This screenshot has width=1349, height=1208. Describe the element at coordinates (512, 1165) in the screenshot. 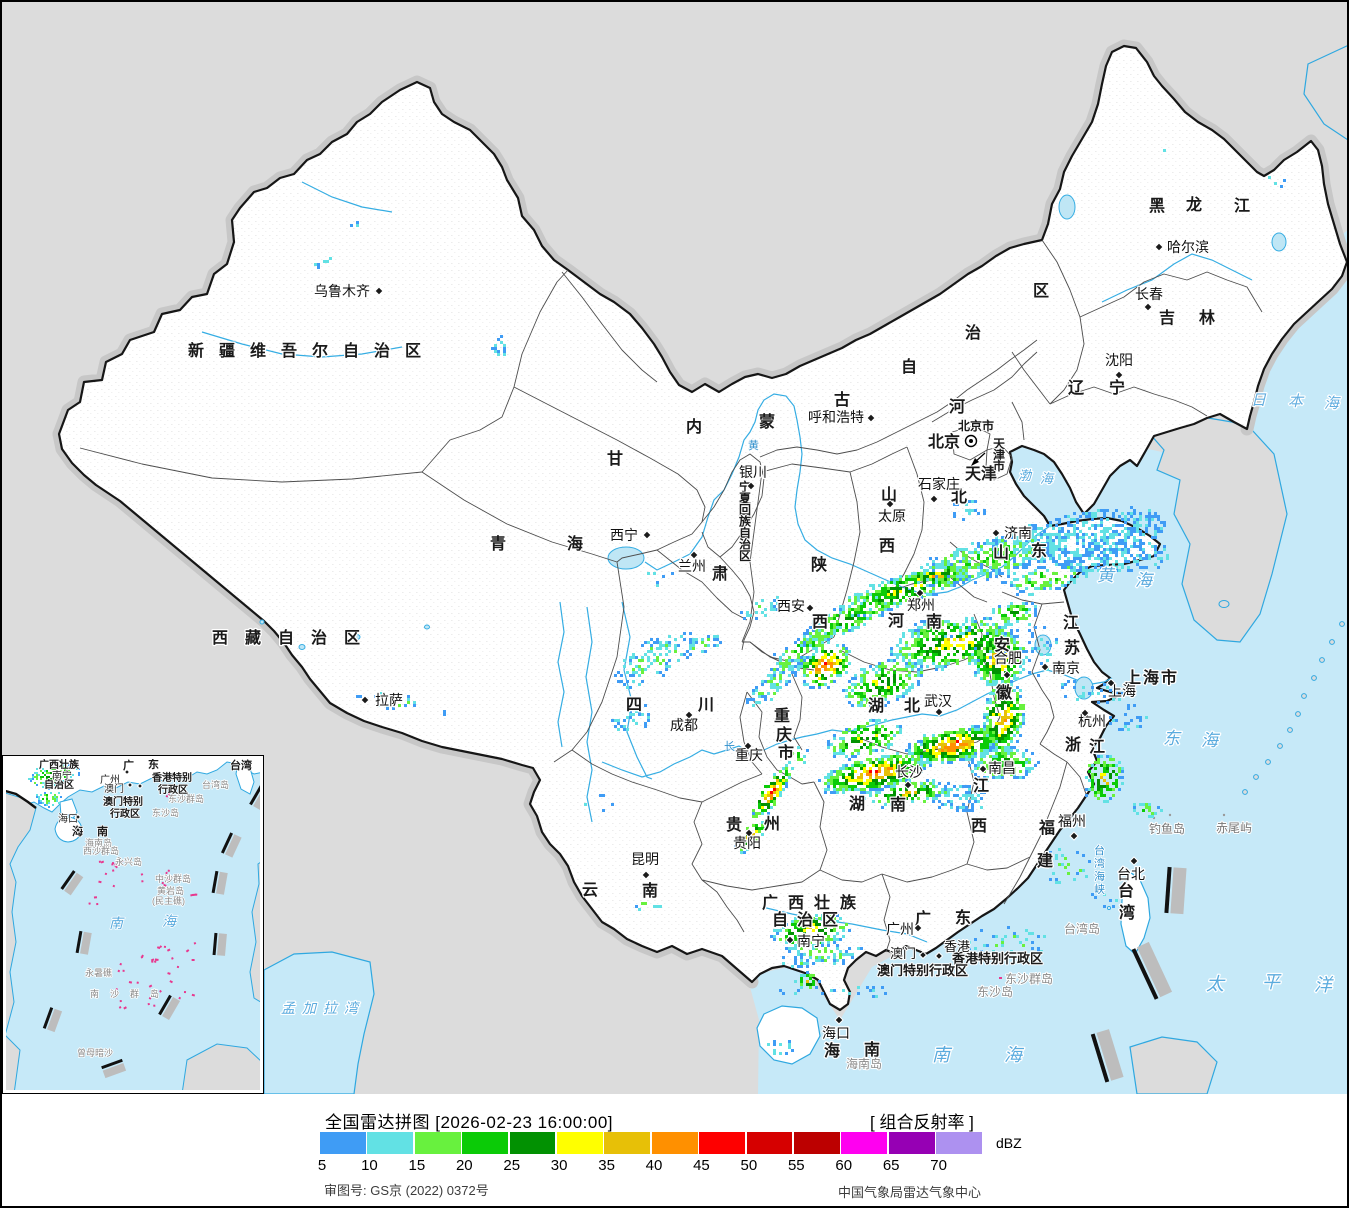

I see `scale-value: 25` at that location.